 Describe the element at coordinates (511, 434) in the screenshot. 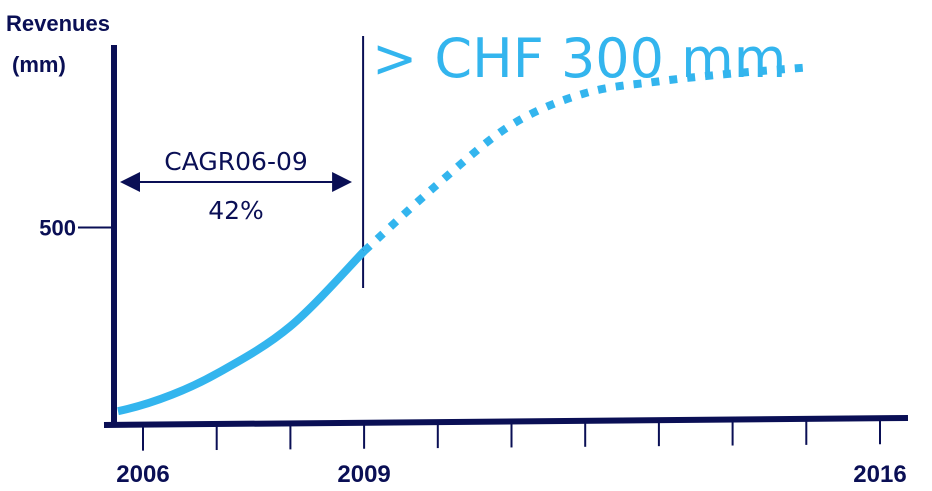

I see `x-ticks` at that location.